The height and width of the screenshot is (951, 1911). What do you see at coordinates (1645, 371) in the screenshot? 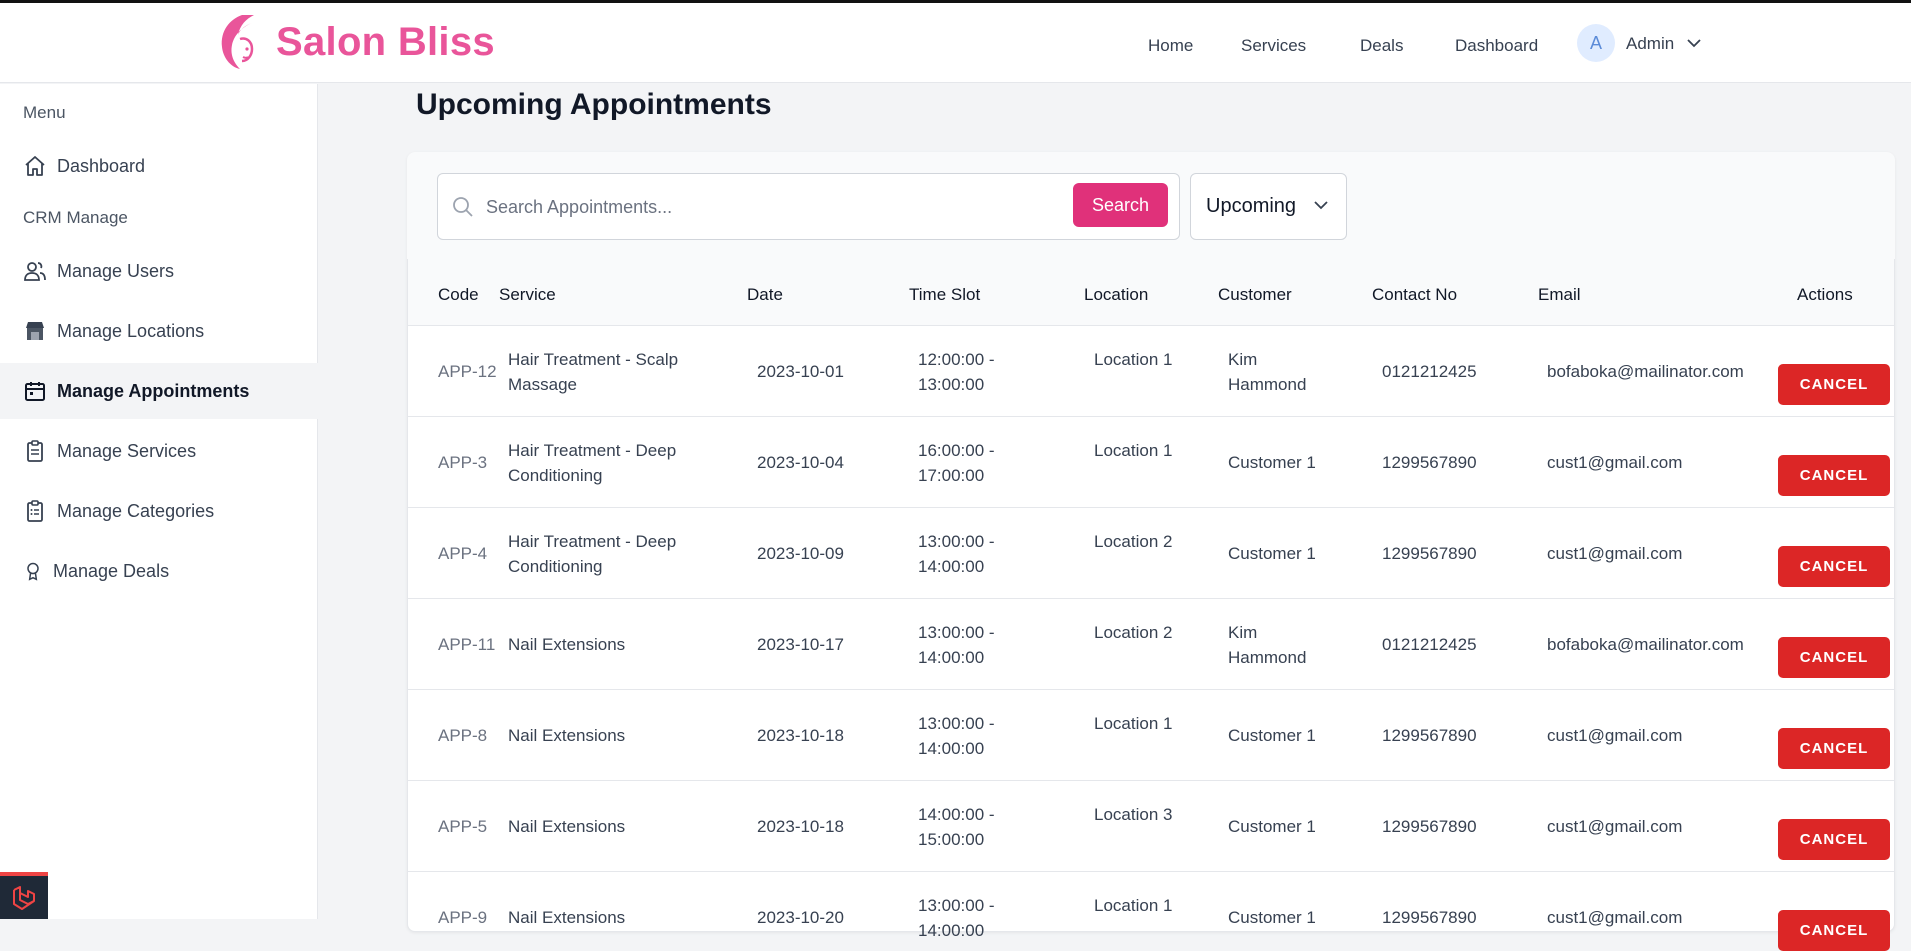
I see `cell-email: bofaboka@mailinator.com` at bounding box center [1645, 371].